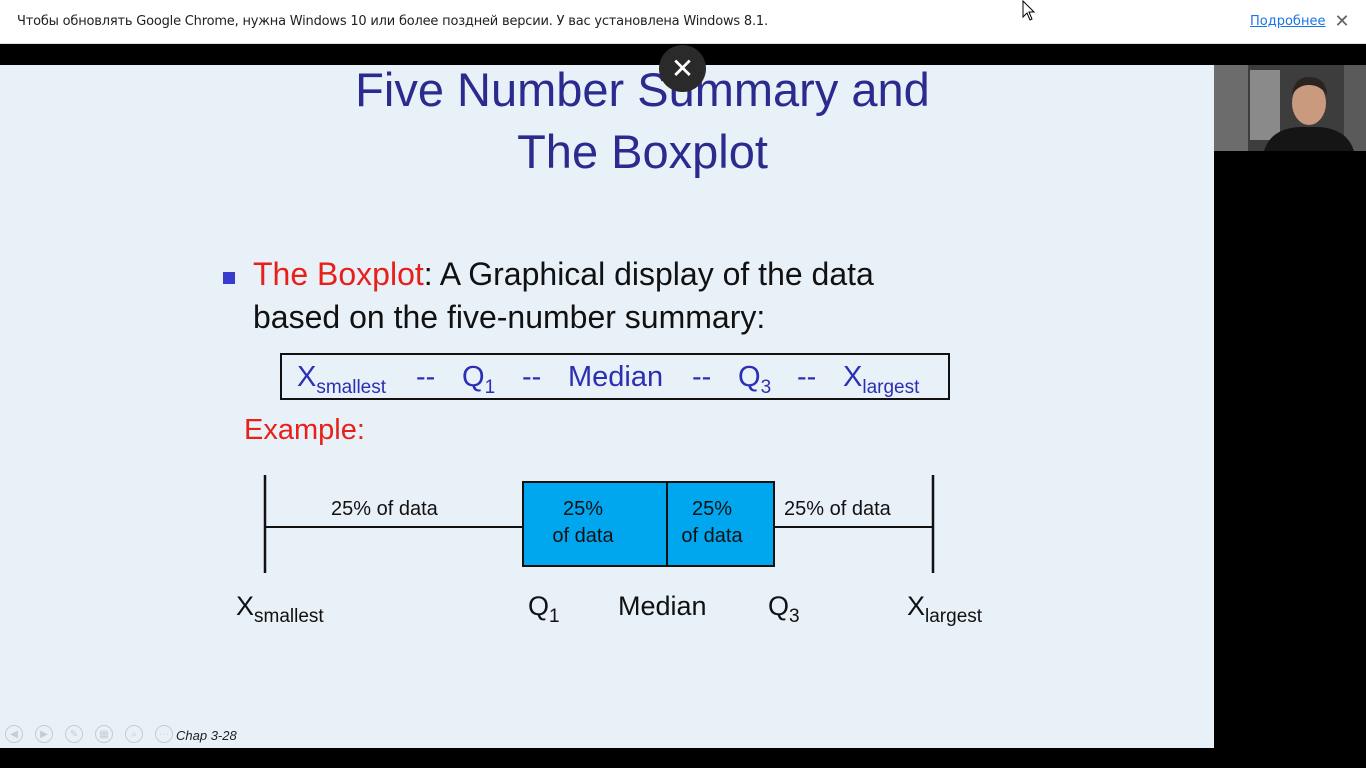 The width and height of the screenshot is (1366, 768). I want to click on webcam-video, so click(1290, 108).